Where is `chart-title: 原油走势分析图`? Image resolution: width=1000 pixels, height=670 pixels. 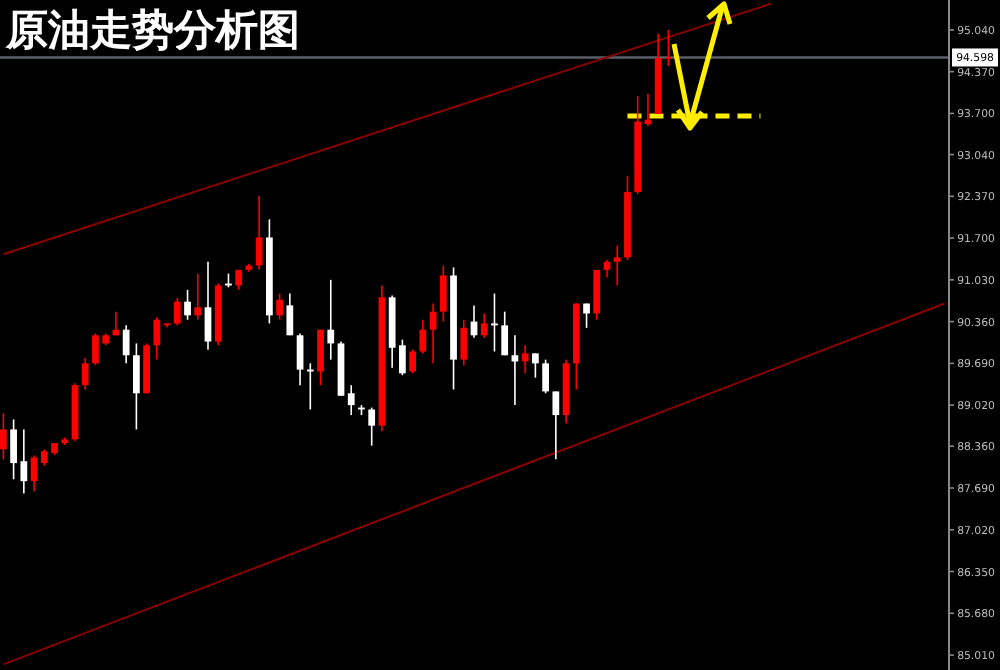 chart-title: 原油走势分析图 is located at coordinates (152, 29).